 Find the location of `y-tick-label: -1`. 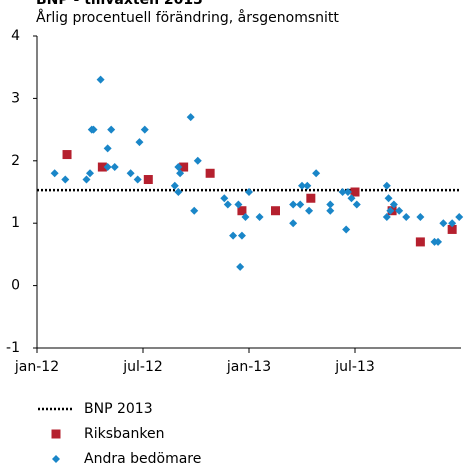

y-tick-label: -1 is located at coordinates (13, 348).